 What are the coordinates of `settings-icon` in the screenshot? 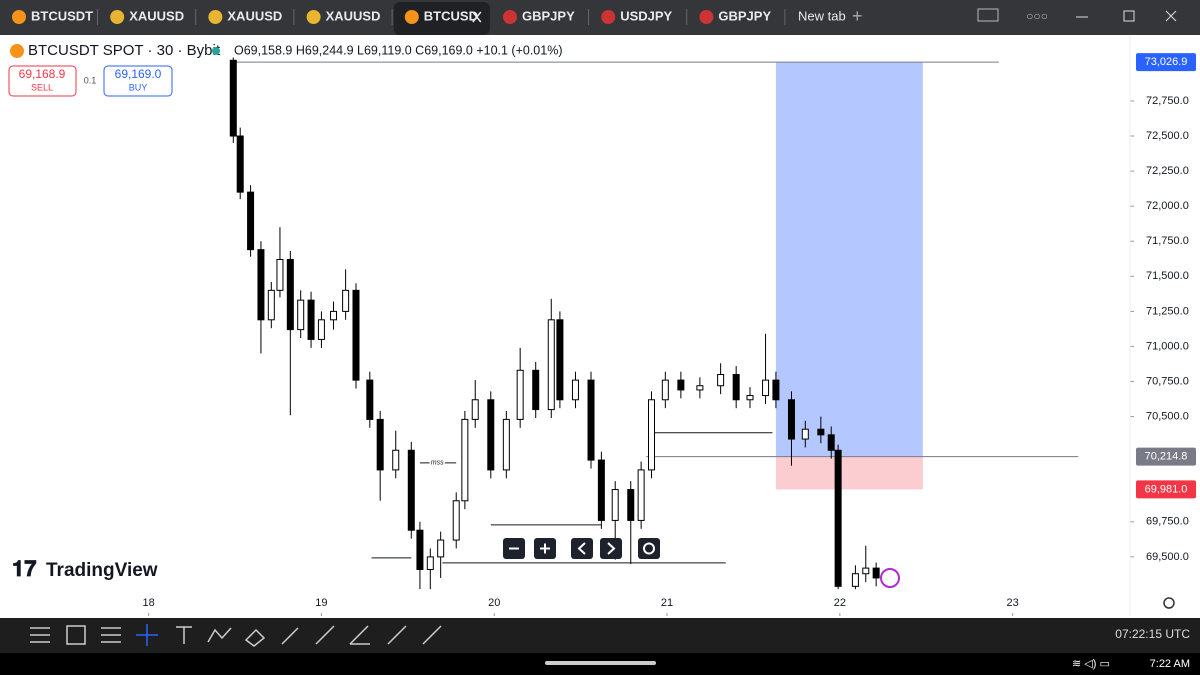 It's located at (1169, 603).